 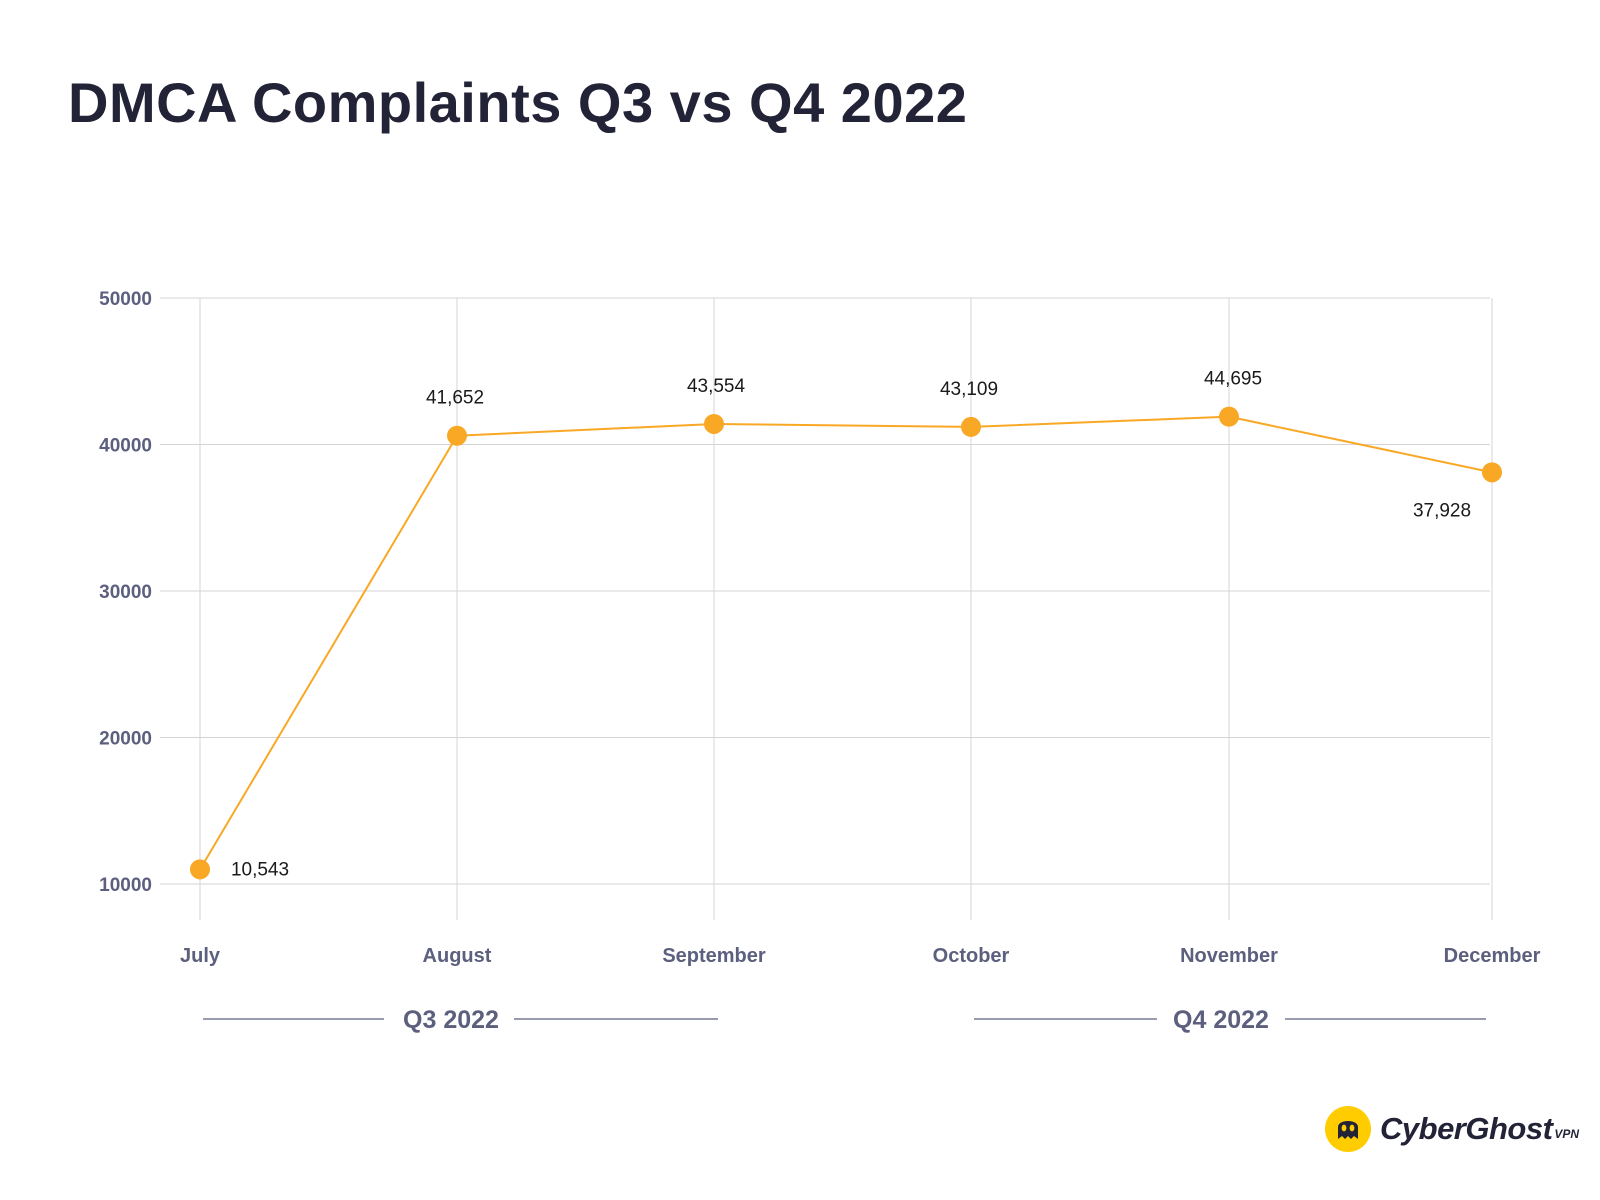 I want to click on y-tick-label: 40000, so click(x=125, y=446).